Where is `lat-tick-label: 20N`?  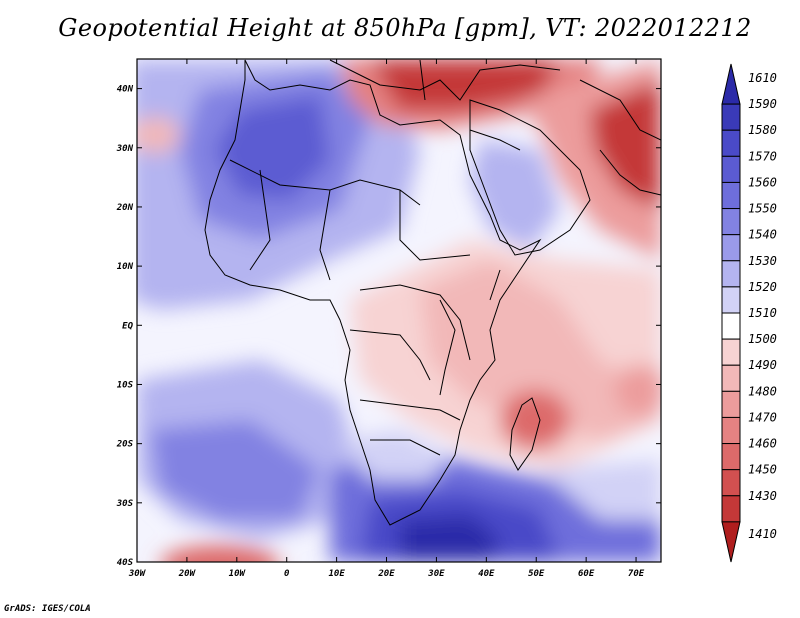 lat-tick-label: 20N is located at coordinates (125, 208).